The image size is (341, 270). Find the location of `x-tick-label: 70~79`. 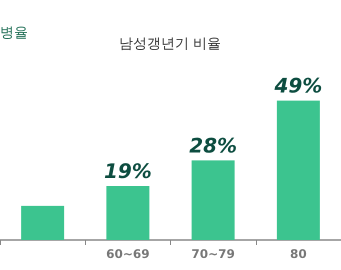

x-tick-label: 70~79 is located at coordinates (213, 254).